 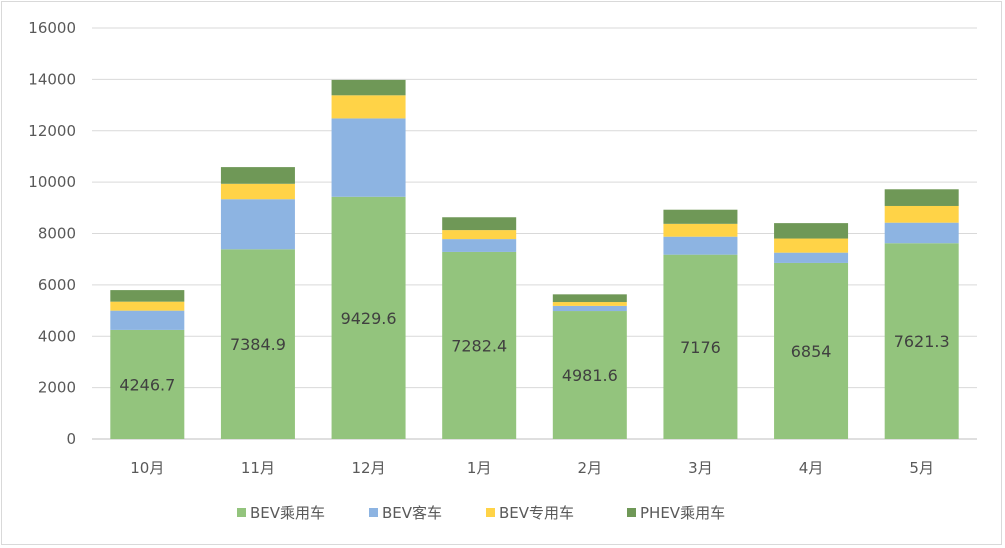 What do you see at coordinates (57, 285) in the screenshot?
I see `y-tick-label: 6000` at bounding box center [57, 285].